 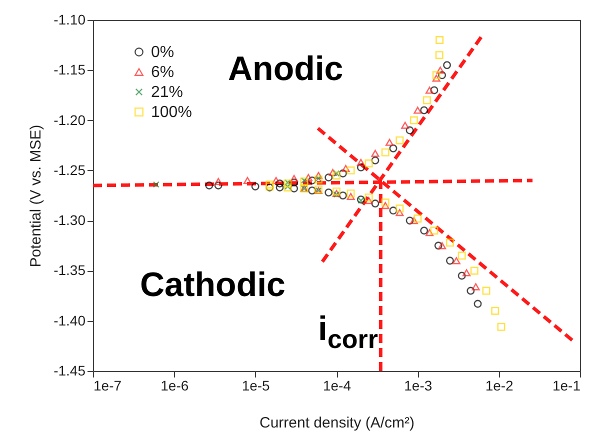 I want to click on legend-label: 6%, so click(x=162, y=72).